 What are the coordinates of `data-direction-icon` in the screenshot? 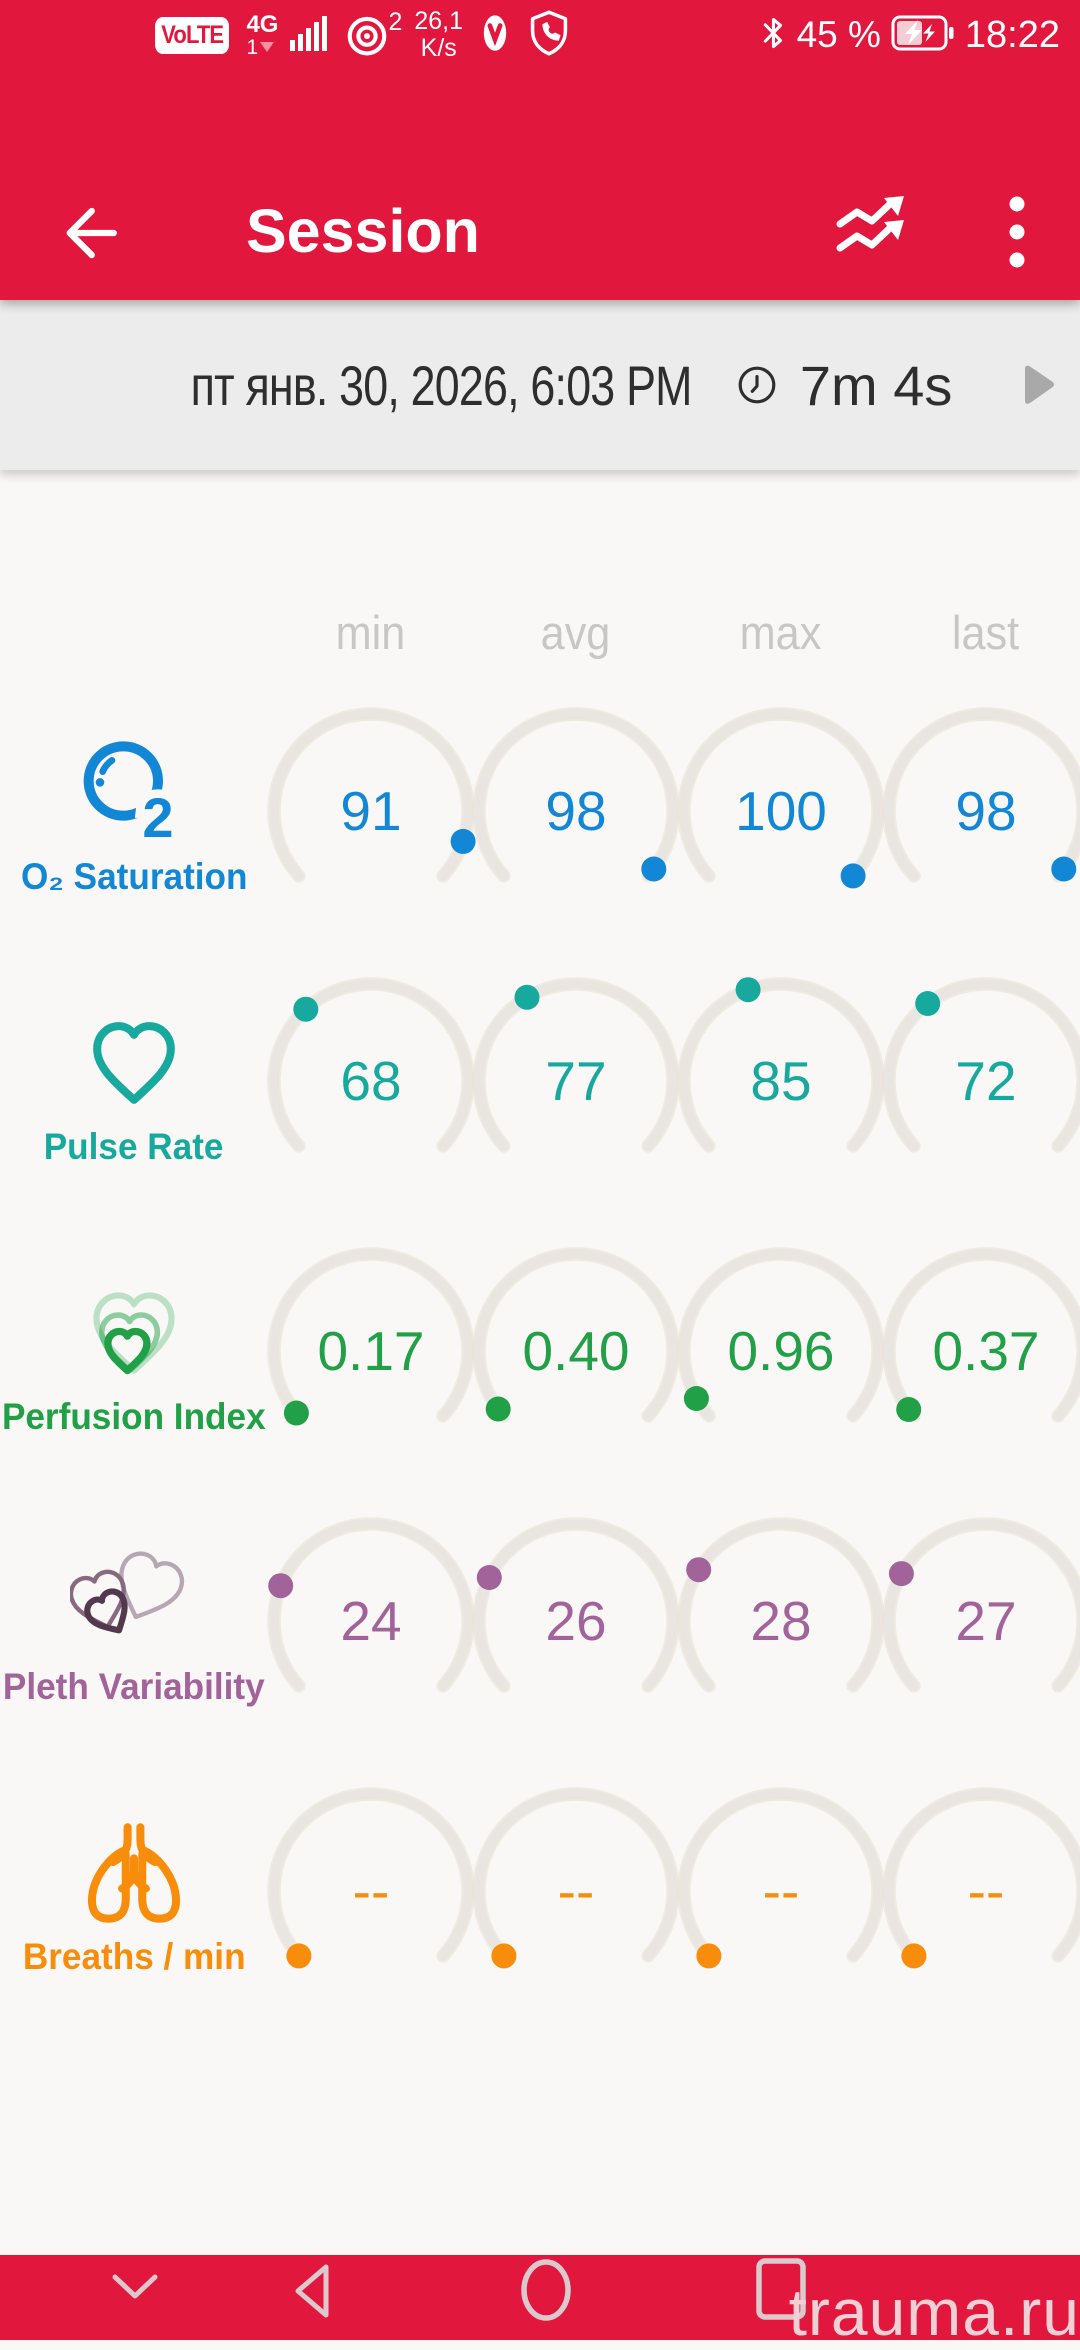 It's located at (267, 47).